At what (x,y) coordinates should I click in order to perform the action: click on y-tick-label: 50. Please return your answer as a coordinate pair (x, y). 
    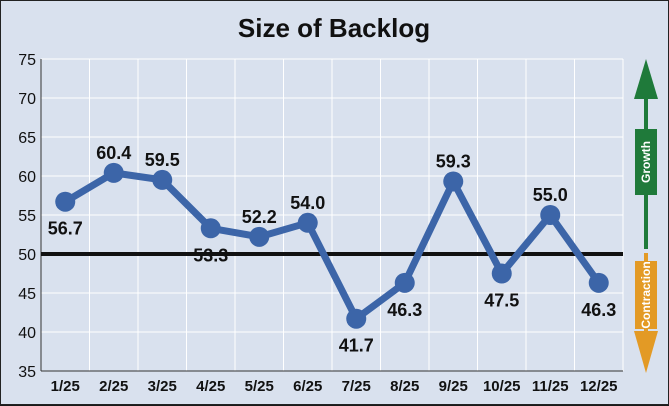
    Looking at the image, I should click on (27, 255).